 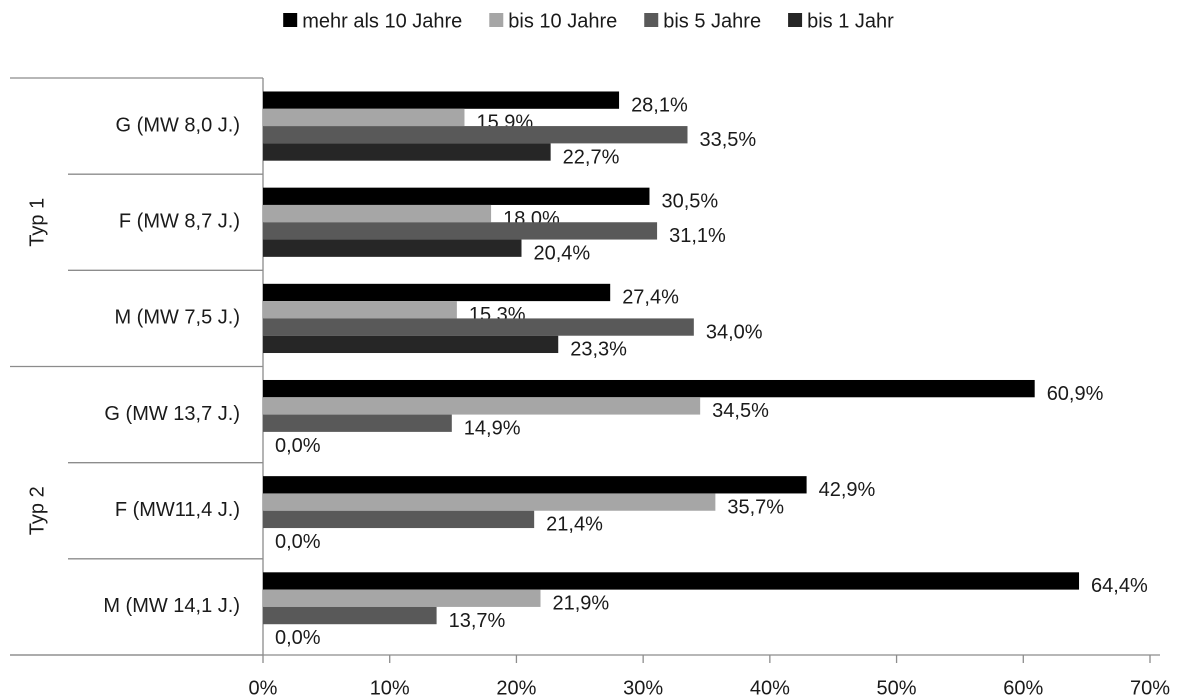 I want to click on x-tick-label: 10%, so click(x=390, y=687).